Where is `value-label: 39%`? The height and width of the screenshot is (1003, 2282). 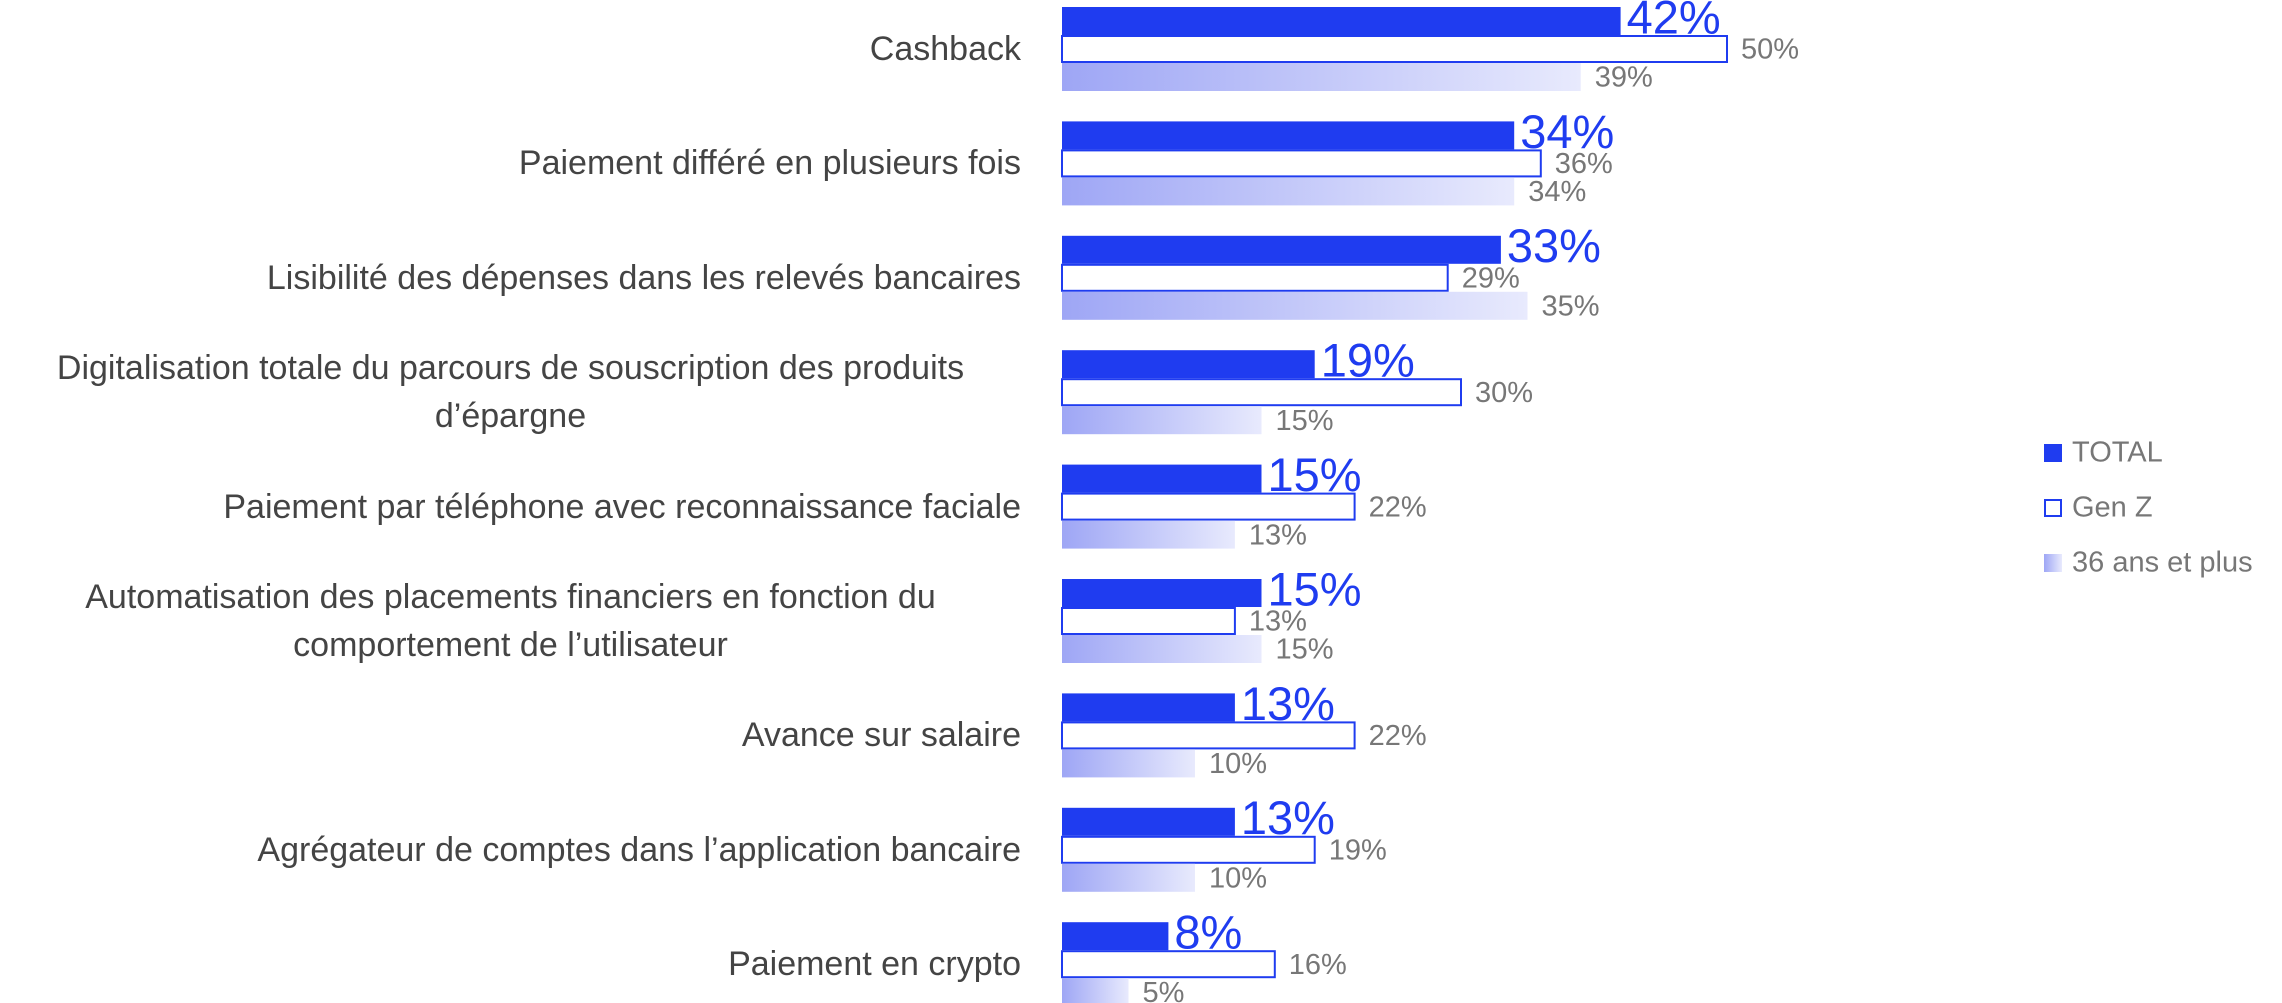 value-label: 39% is located at coordinates (1624, 78).